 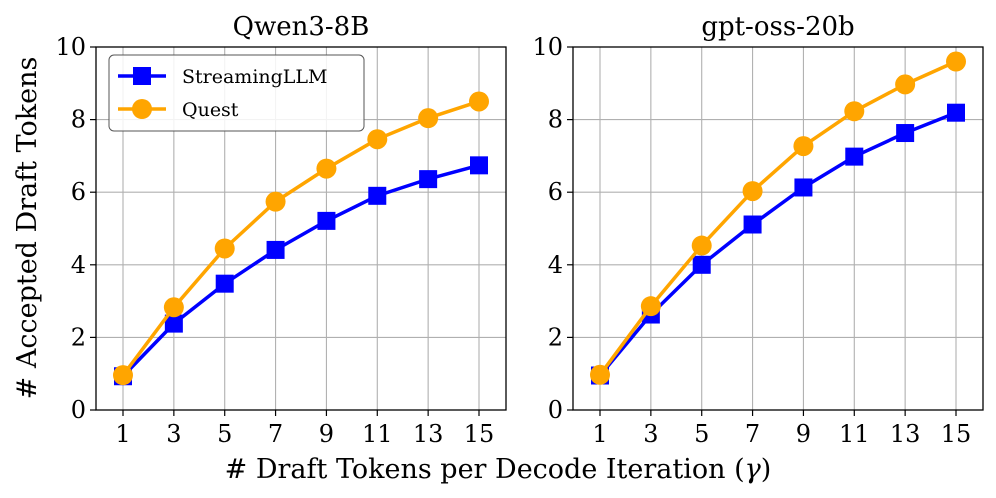 I want to click on legend-label: Quest, so click(x=210, y=110).